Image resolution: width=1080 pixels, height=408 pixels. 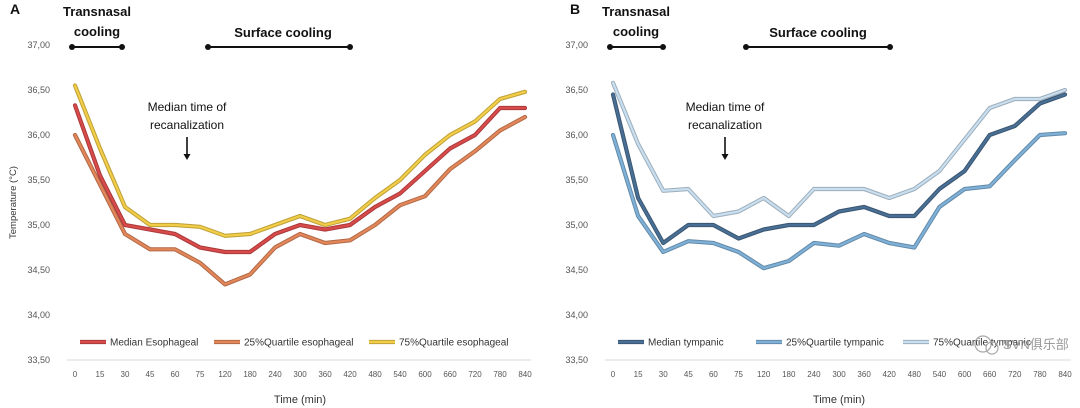 What do you see at coordinates (992, 348) in the screenshot?
I see `watermark-icon-inner` at bounding box center [992, 348].